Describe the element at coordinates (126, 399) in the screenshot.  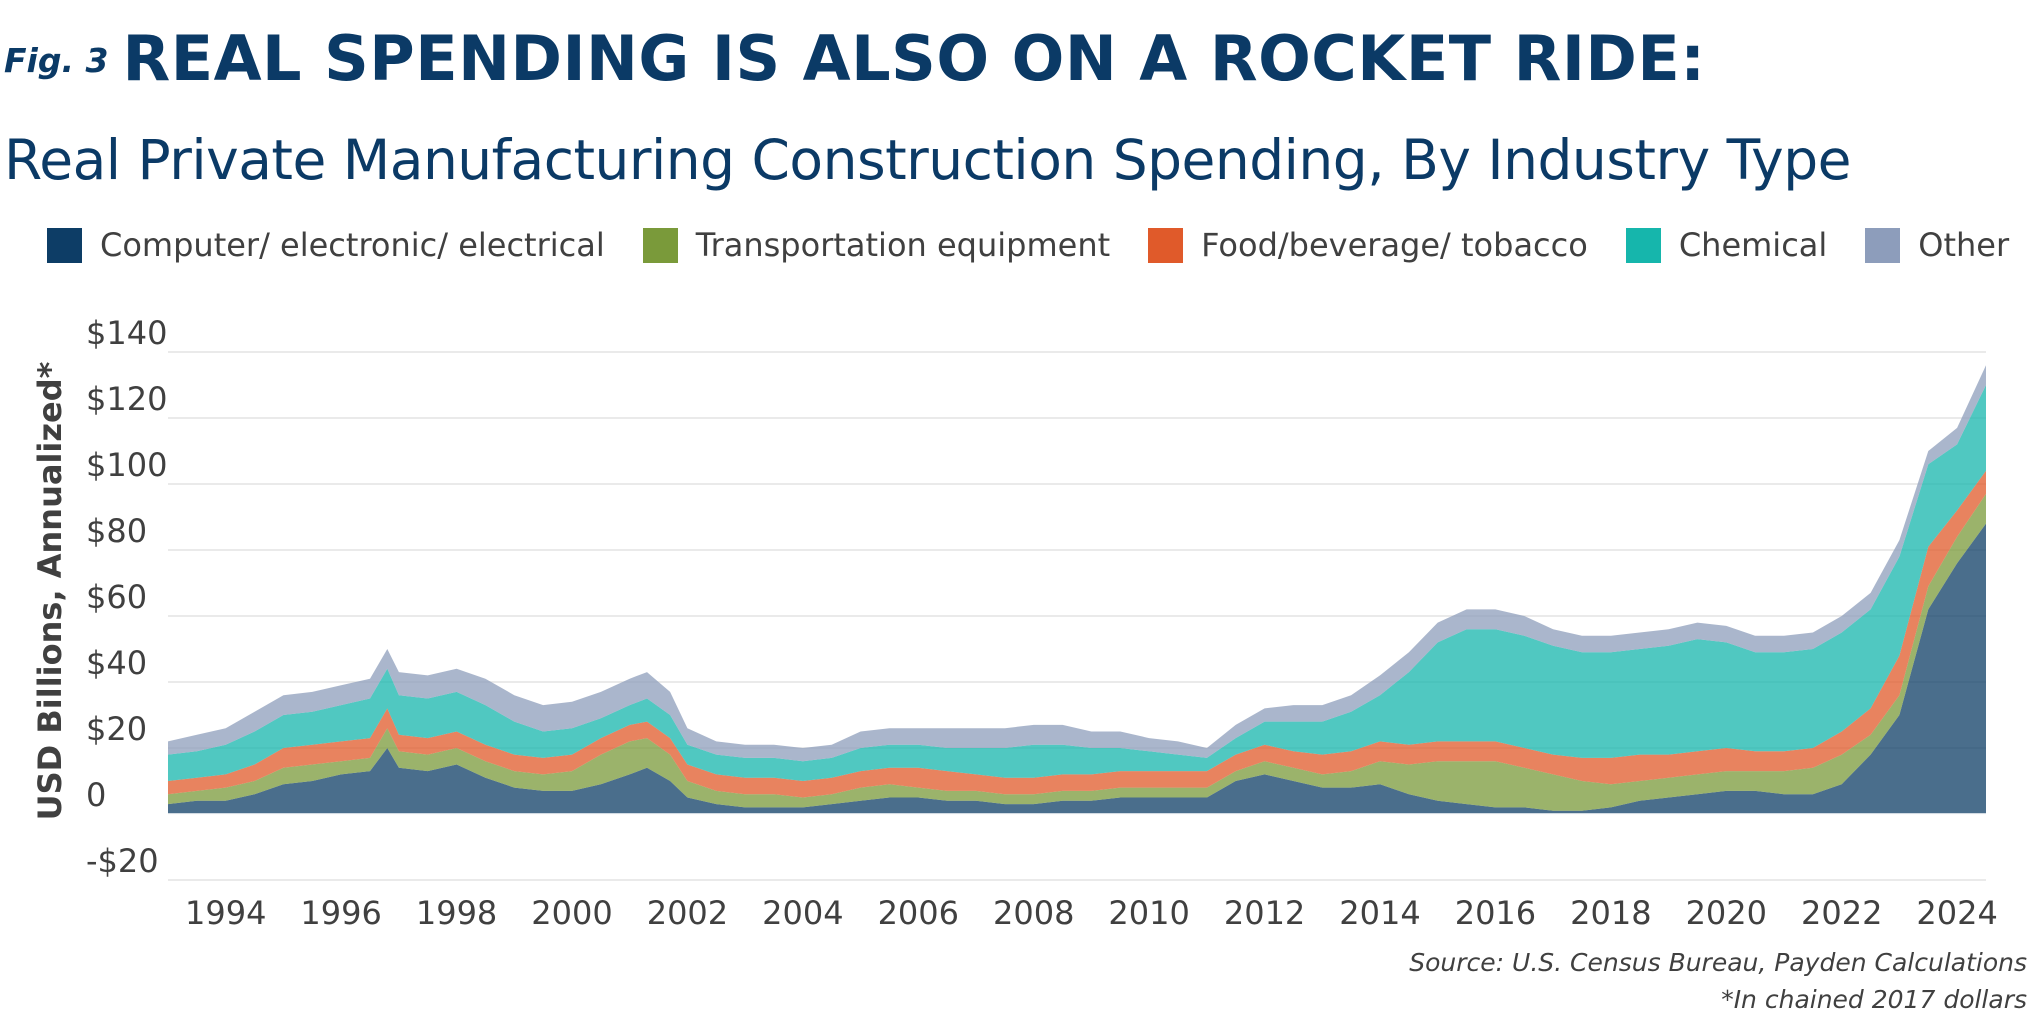
I see `y-tick-label: $120` at that location.